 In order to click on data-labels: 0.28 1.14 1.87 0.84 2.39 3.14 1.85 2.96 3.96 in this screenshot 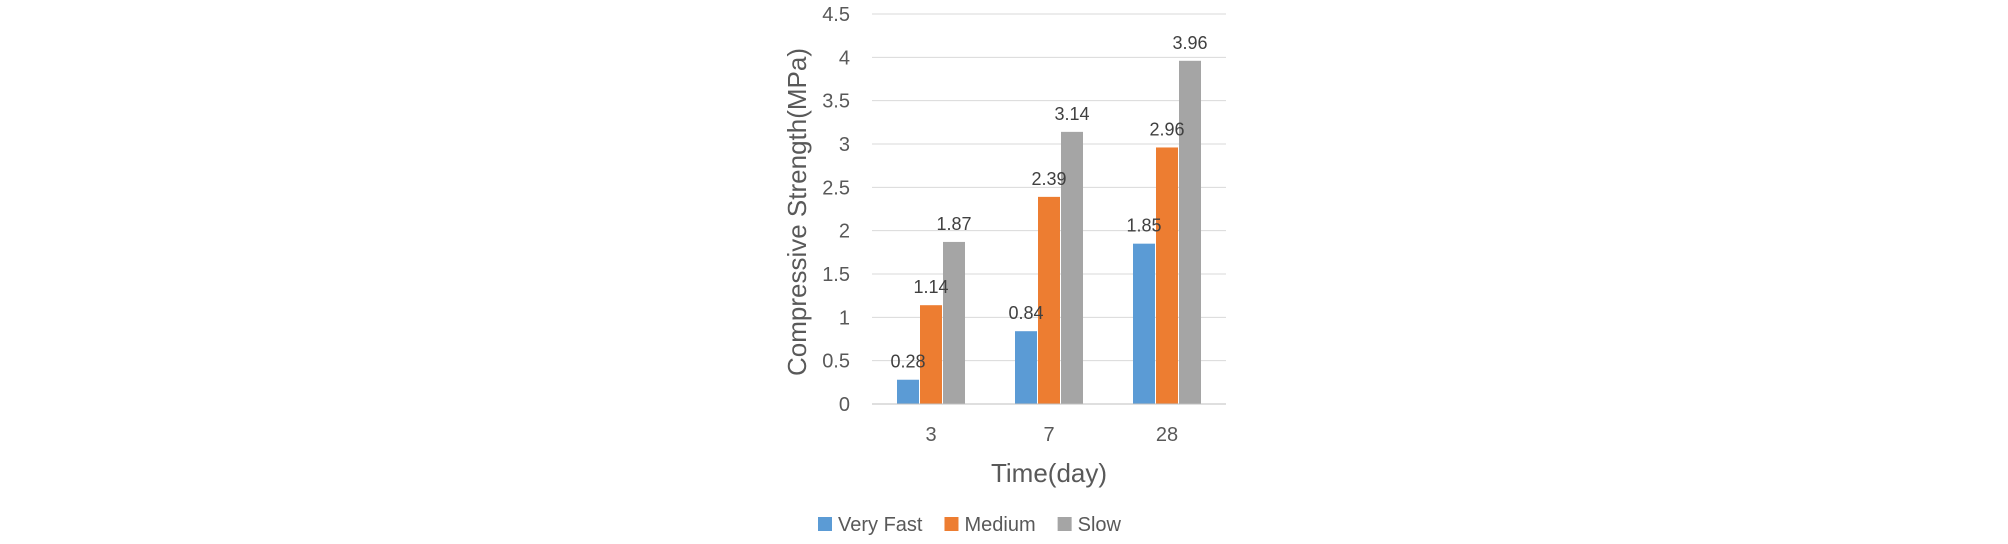, I will do `click(1048, 202)`.